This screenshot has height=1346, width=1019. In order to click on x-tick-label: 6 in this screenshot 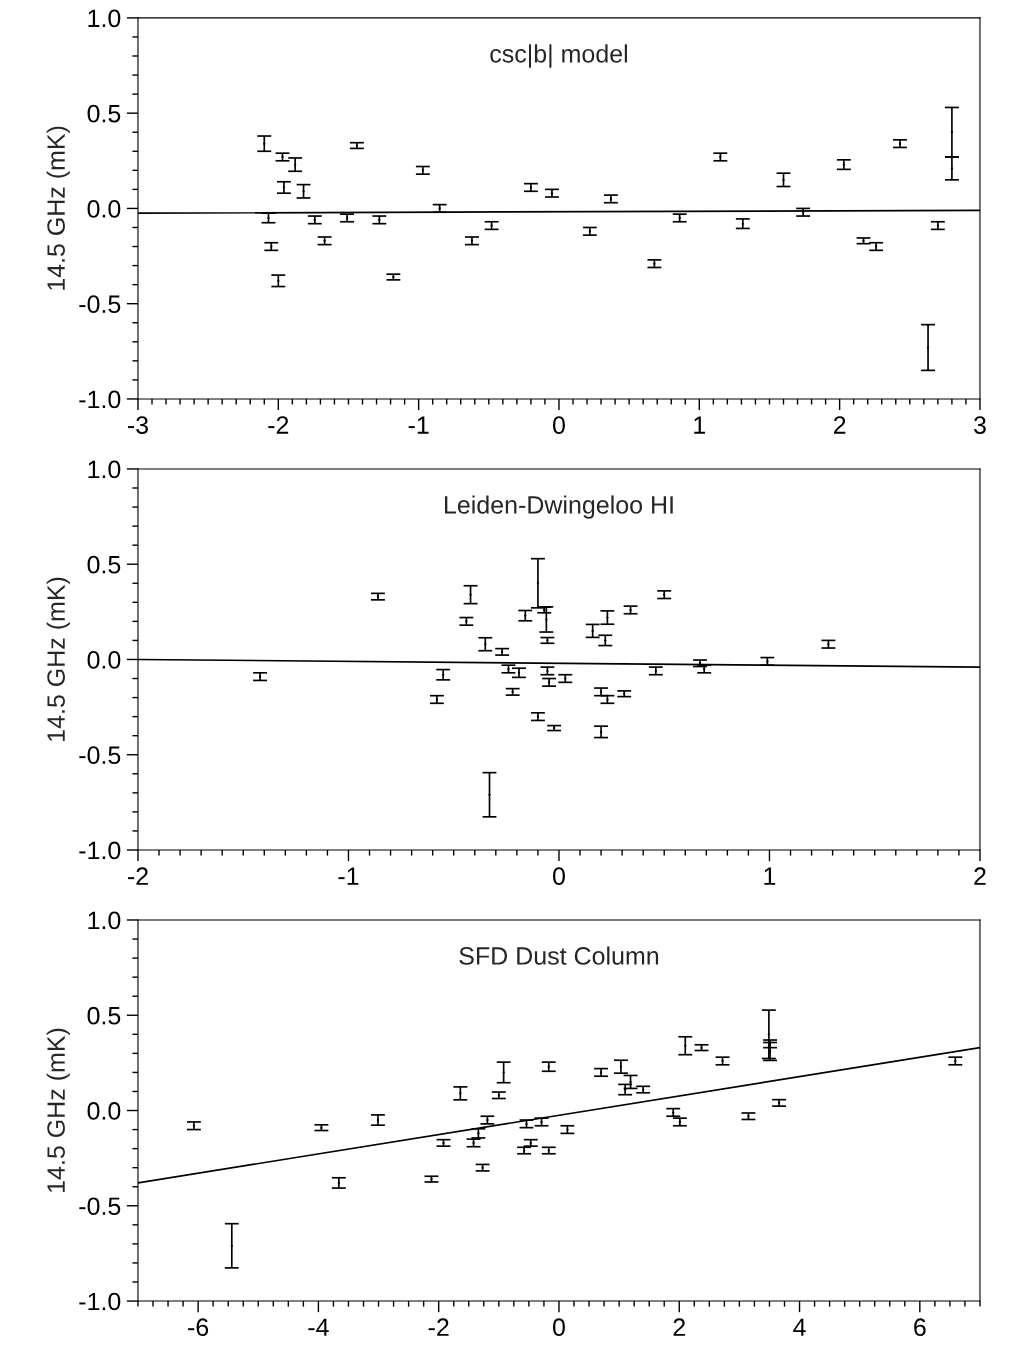, I will do `click(920, 1327)`.